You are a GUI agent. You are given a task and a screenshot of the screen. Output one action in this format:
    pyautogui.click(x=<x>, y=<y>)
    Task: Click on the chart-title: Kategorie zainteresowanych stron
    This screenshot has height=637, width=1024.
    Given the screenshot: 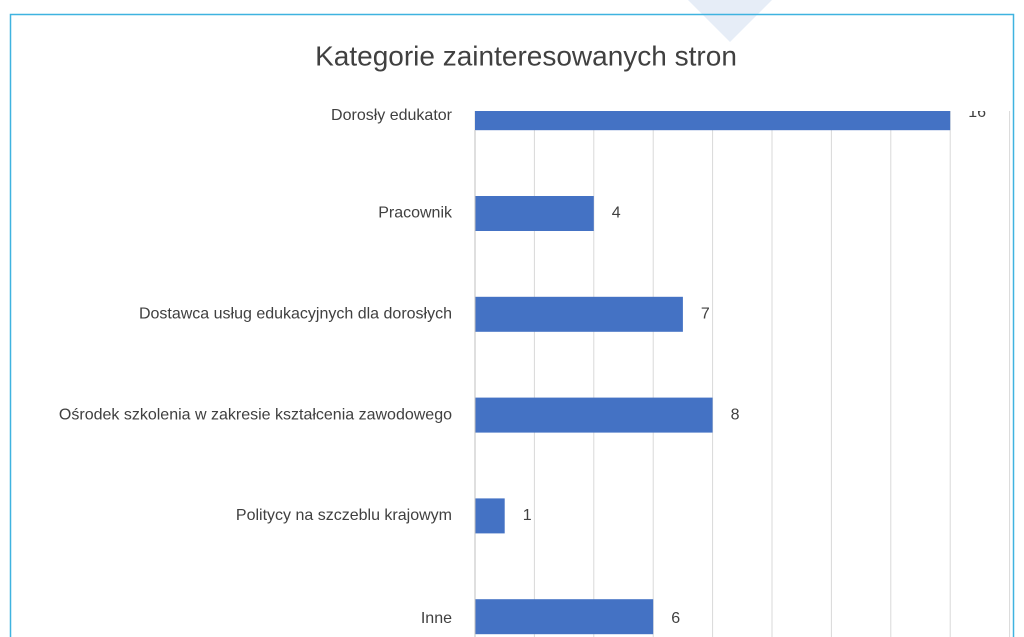 What is the action you would take?
    pyautogui.click(x=526, y=55)
    